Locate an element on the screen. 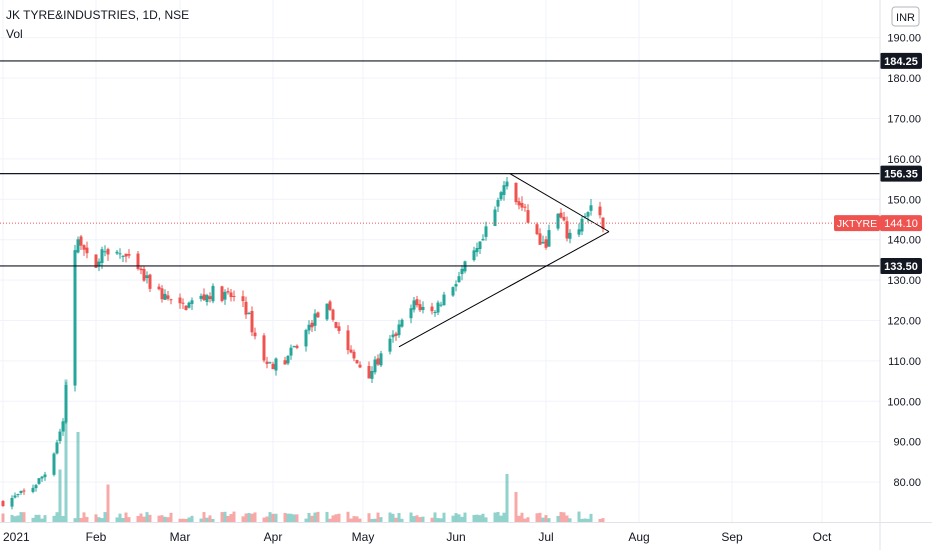 Image resolution: width=932 pixels, height=555 pixels. level-price-label: 133.50 is located at coordinates (901, 267).